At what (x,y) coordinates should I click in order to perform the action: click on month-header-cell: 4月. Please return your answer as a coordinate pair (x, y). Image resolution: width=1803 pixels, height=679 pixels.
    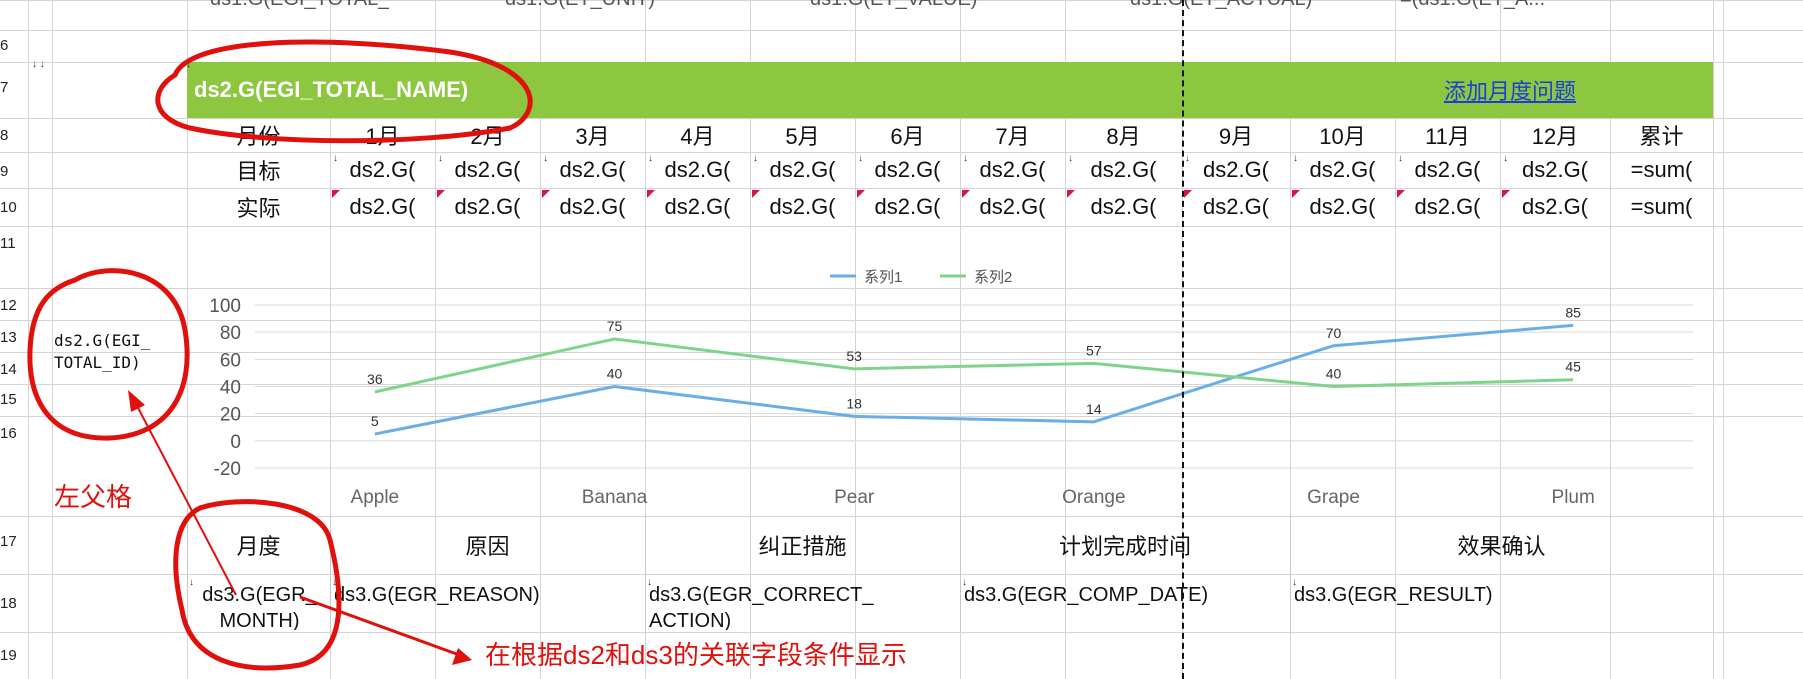
    Looking at the image, I should click on (697, 136).